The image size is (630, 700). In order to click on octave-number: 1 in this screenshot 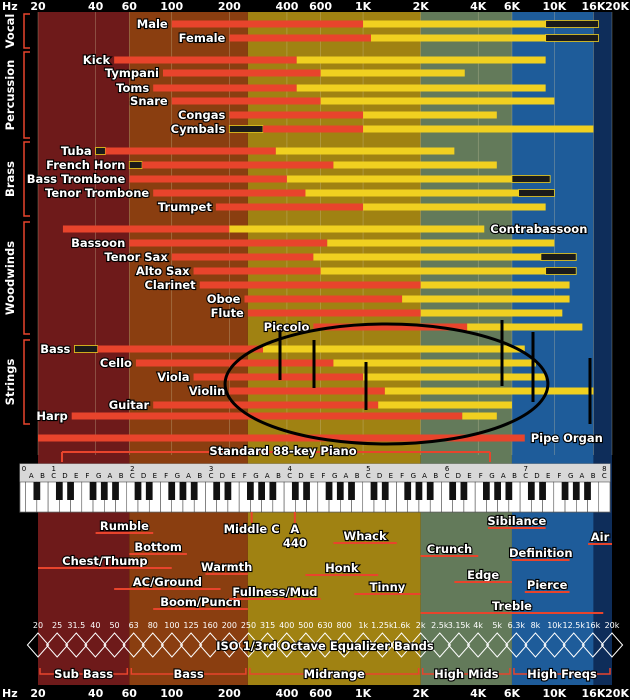, I will do `click(53, 469)`.